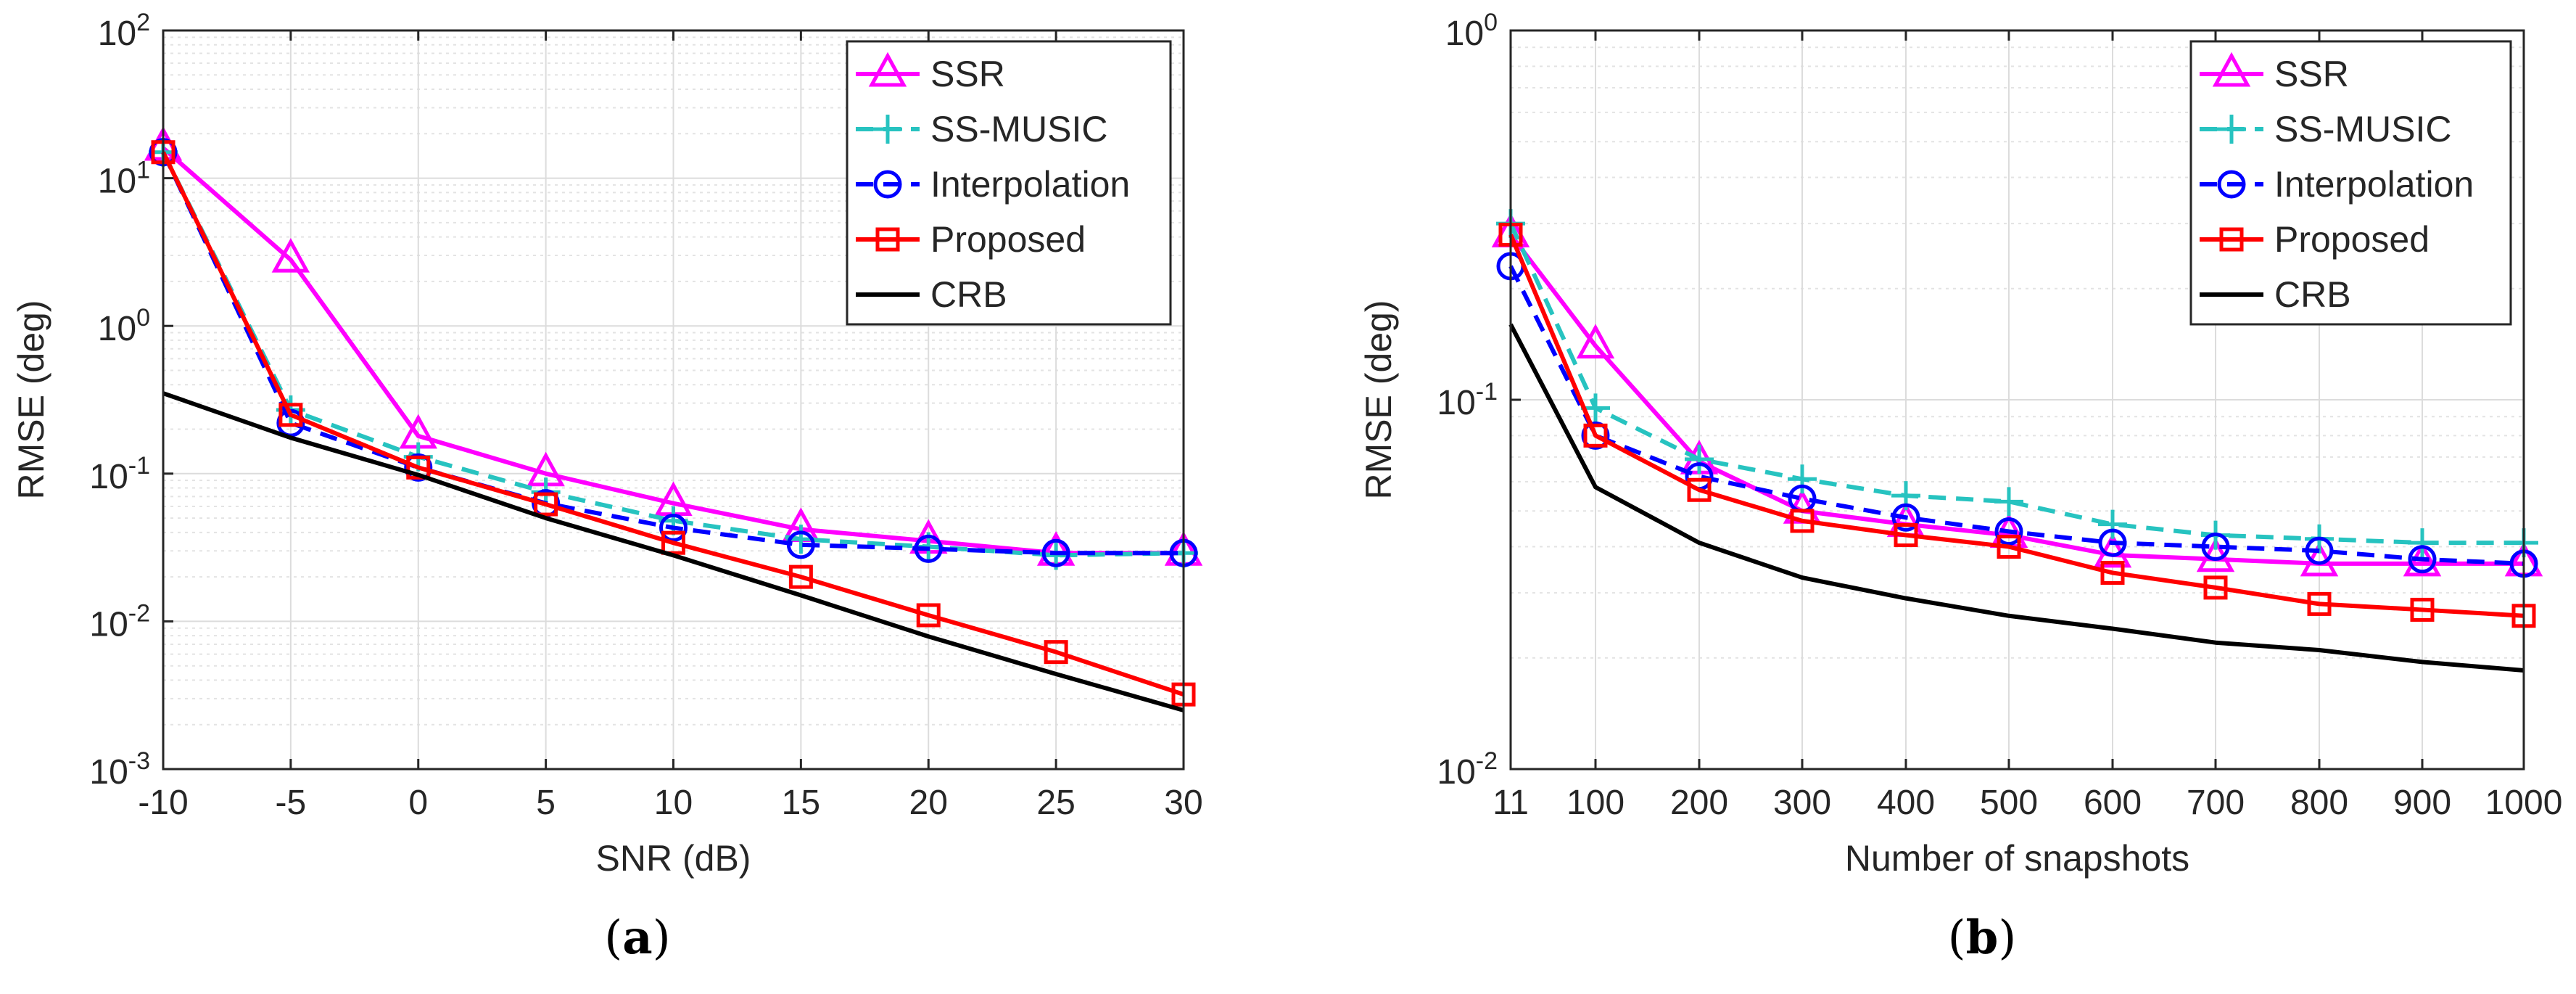 The image size is (2576, 994). I want to click on chart-b-legend-label-crb: CRB, so click(2312, 294).